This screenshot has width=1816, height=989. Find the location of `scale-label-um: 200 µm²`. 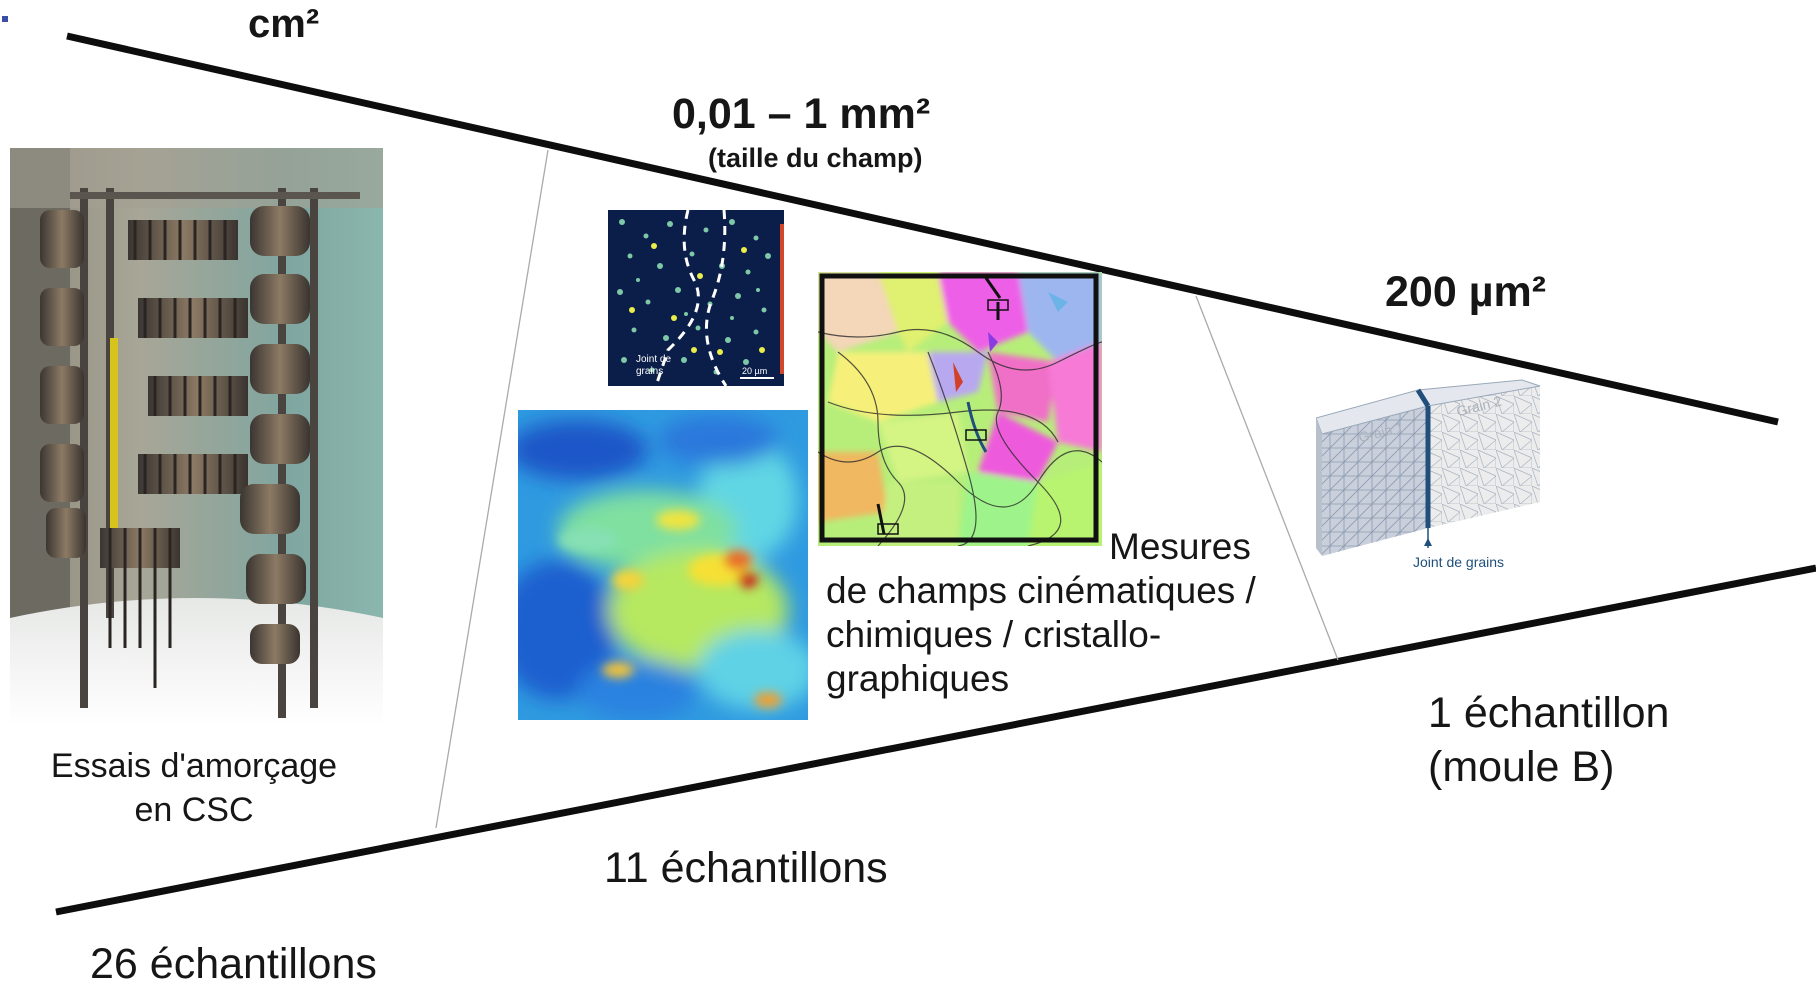

scale-label-um: 200 µm² is located at coordinates (1466, 292).